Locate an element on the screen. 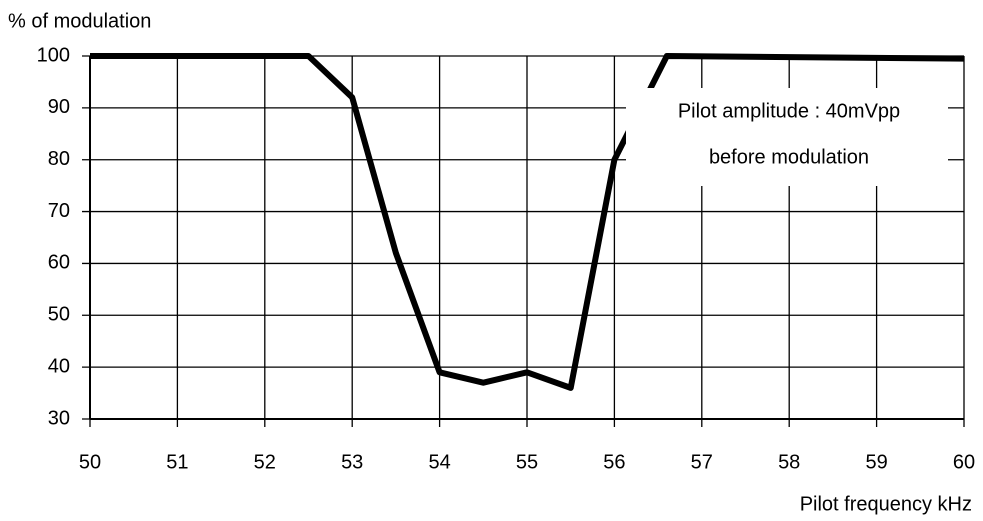 This screenshot has height=521, width=983. annotation: Pilot amplitude : 40mVpp is located at coordinates (789, 111).